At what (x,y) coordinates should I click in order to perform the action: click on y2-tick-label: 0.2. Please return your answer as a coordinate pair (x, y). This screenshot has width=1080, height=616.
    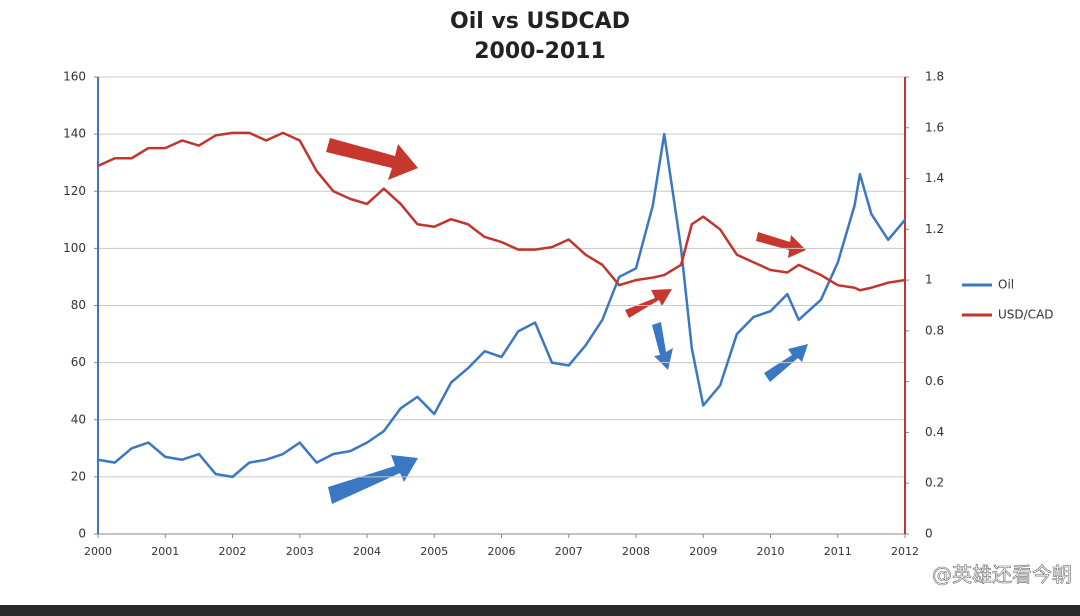
    Looking at the image, I should click on (934, 483).